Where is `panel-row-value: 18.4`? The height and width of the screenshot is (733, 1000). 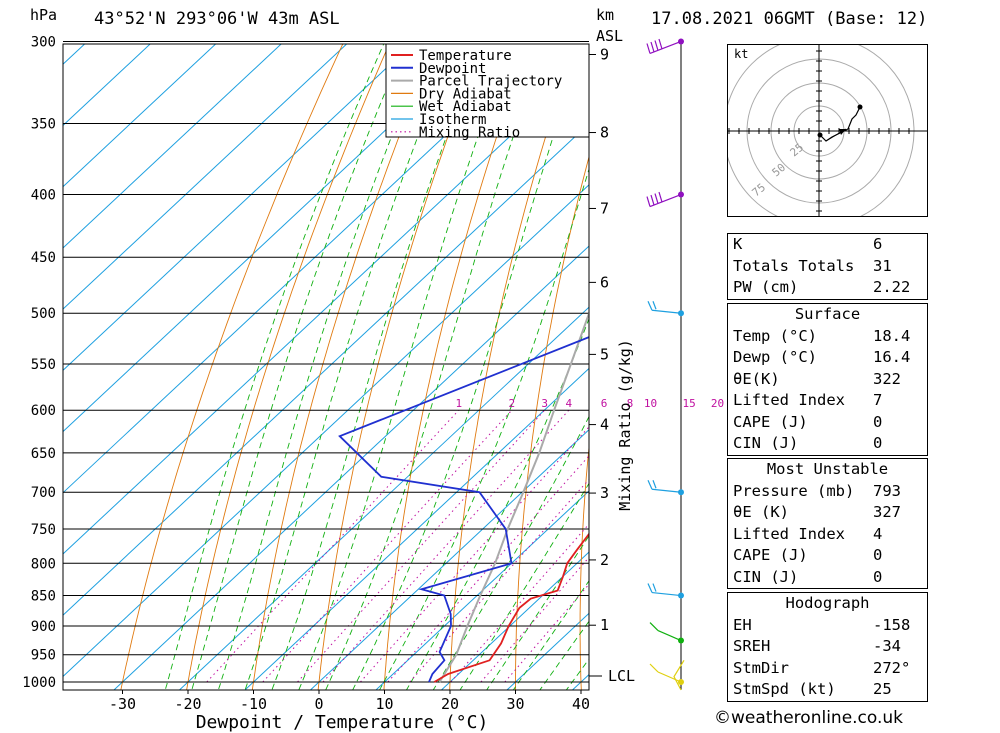 panel-row-value: 18.4 is located at coordinates (892, 335).